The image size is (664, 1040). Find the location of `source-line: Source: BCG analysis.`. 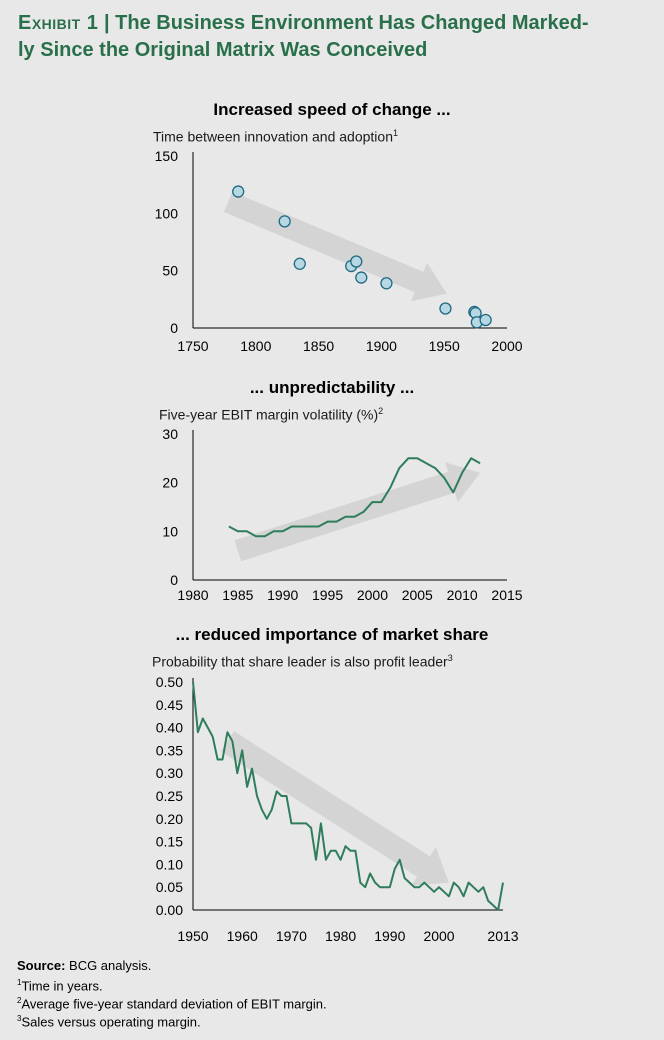

source-line: Source: BCG analysis. is located at coordinates (84, 965).